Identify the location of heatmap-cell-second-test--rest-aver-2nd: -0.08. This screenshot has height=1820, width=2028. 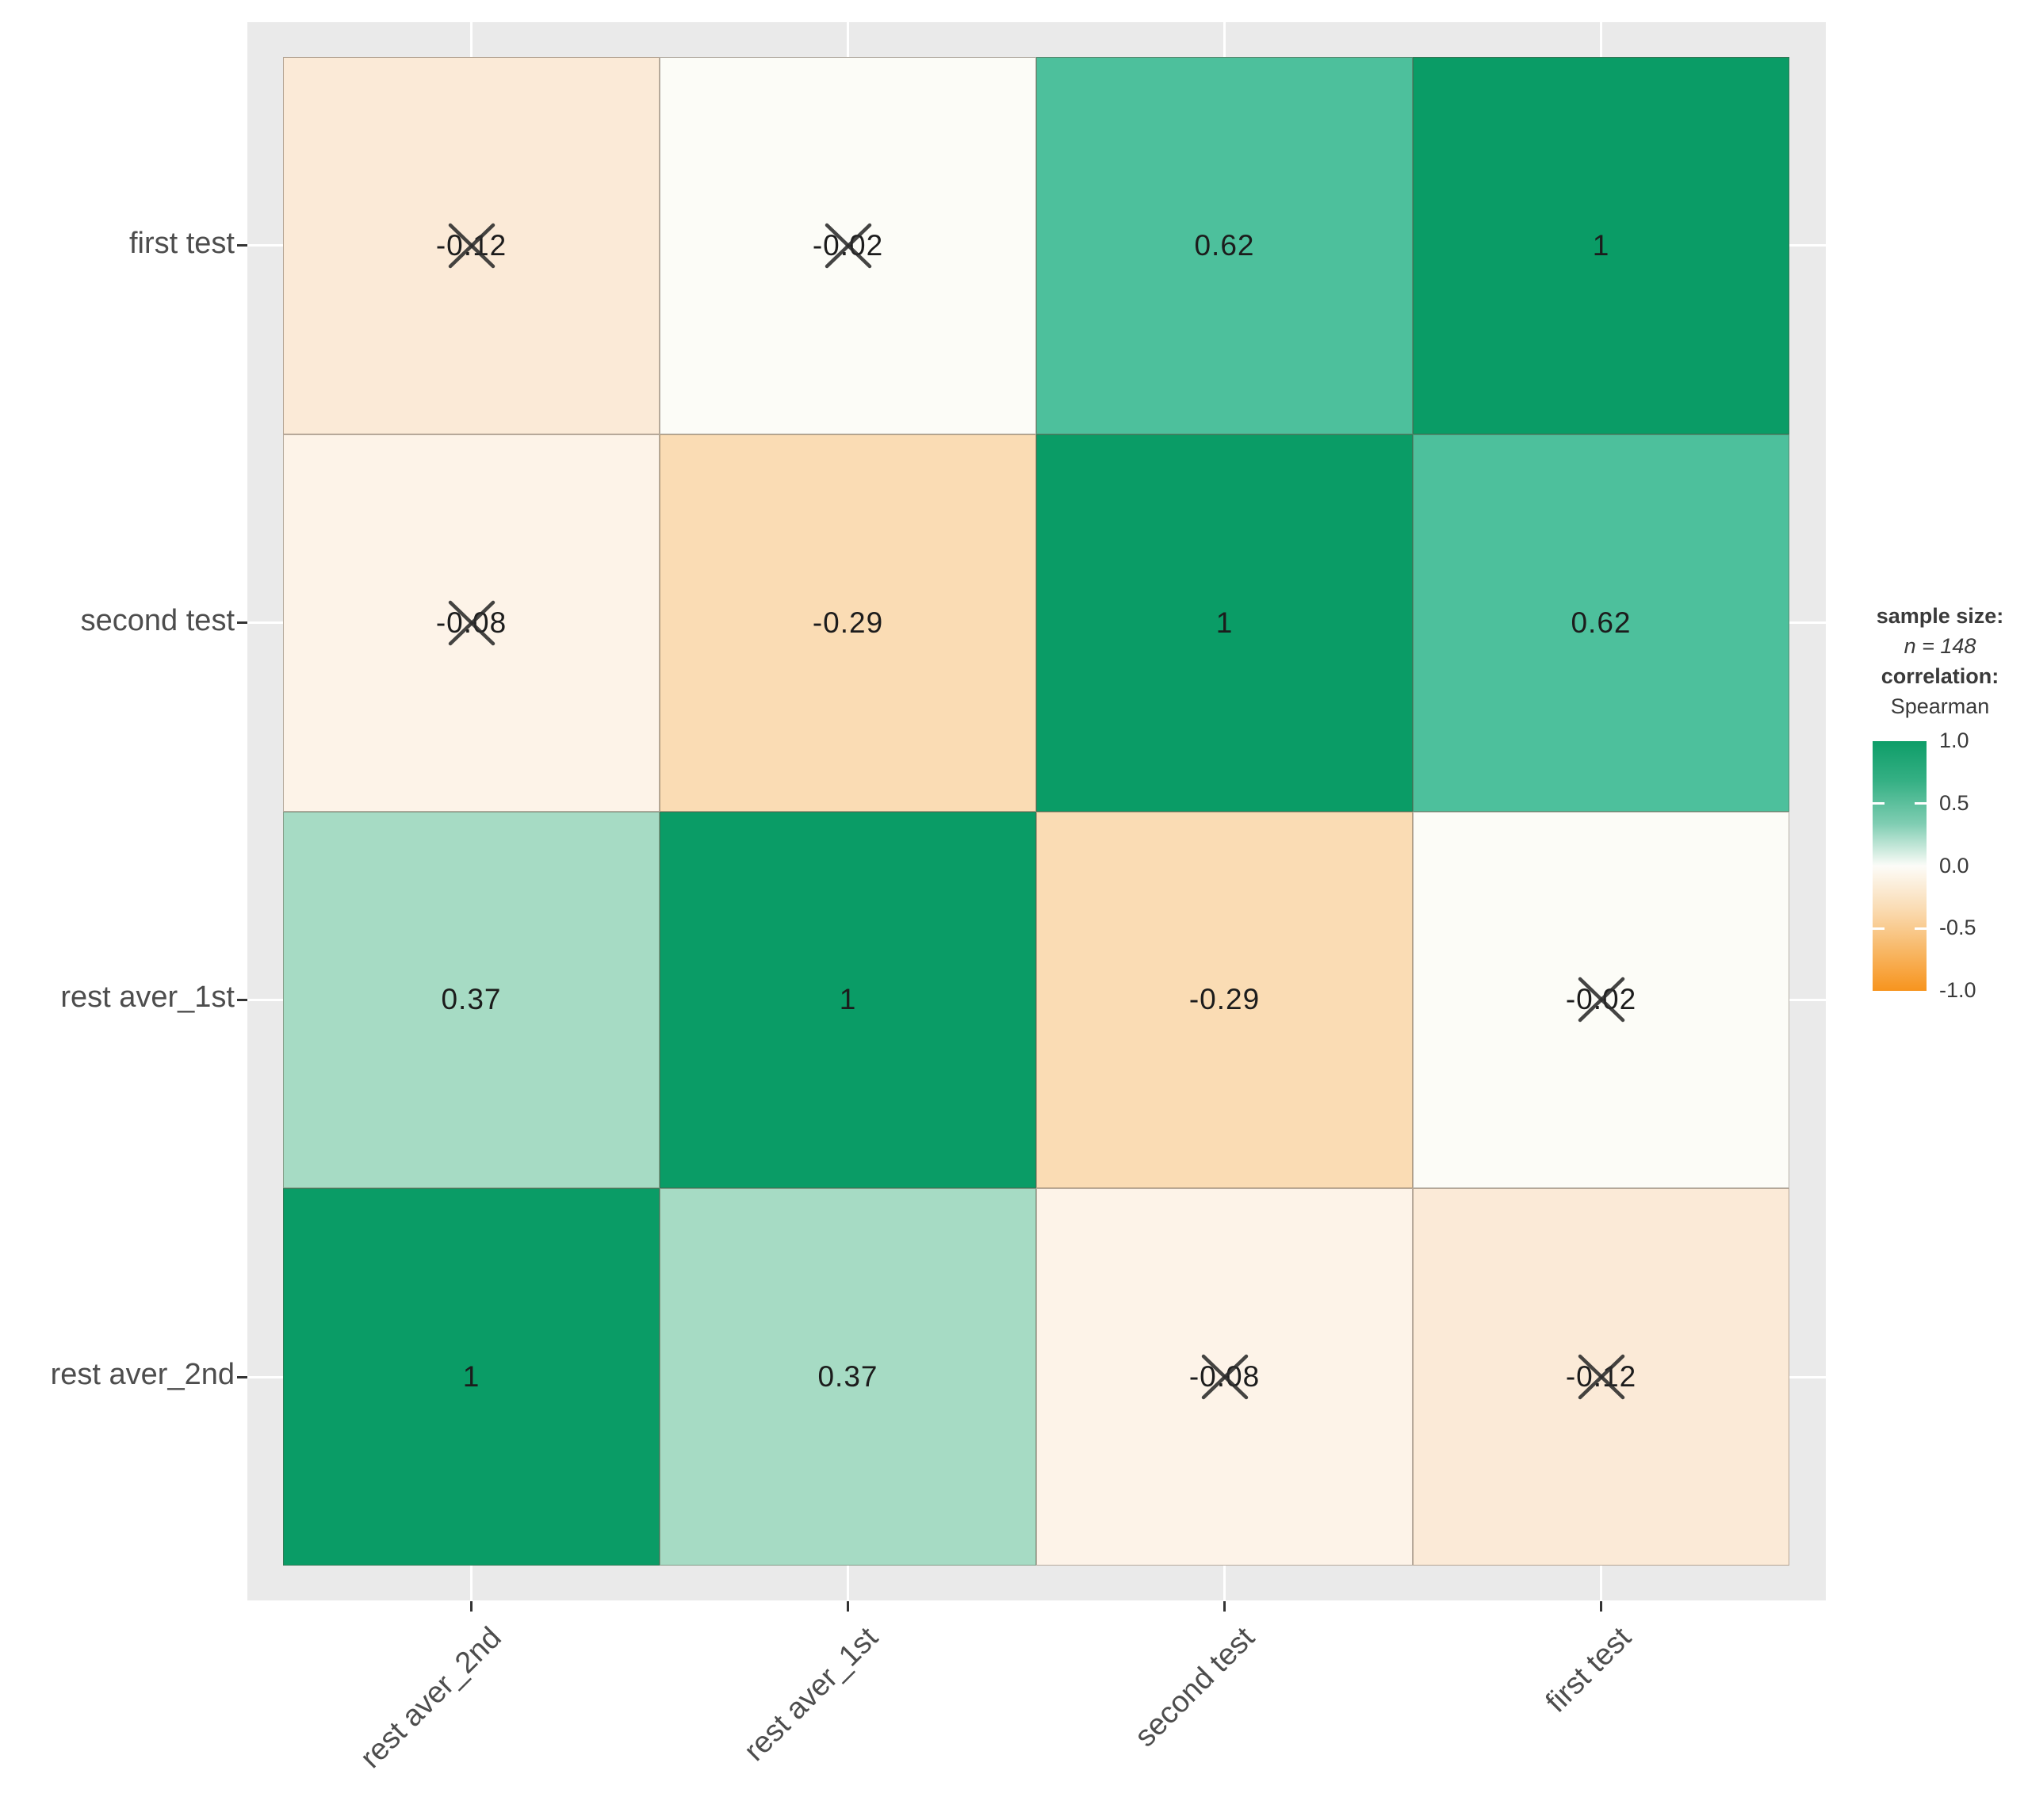
(471, 623).